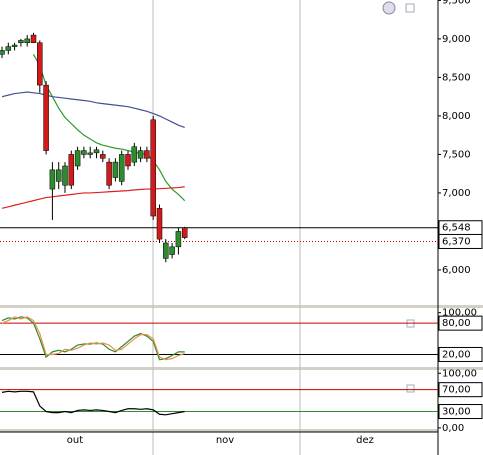  I want to click on y-tick-label: 30,00, so click(456, 412).